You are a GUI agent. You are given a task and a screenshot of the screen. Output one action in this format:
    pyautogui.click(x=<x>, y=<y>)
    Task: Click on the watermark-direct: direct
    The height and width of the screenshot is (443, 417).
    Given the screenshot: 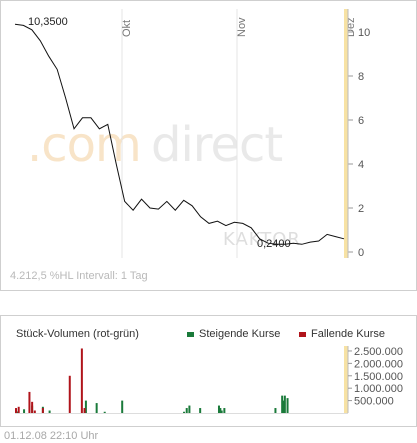 What is the action you would take?
    pyautogui.click(x=216, y=145)
    